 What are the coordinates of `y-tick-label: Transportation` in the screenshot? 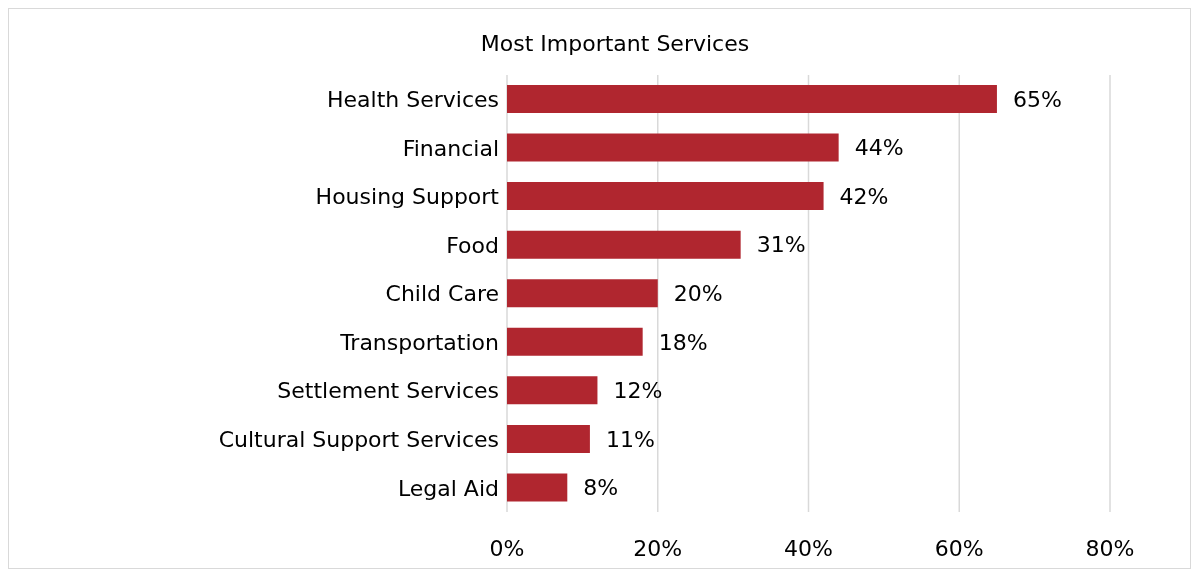 It's located at (419, 342).